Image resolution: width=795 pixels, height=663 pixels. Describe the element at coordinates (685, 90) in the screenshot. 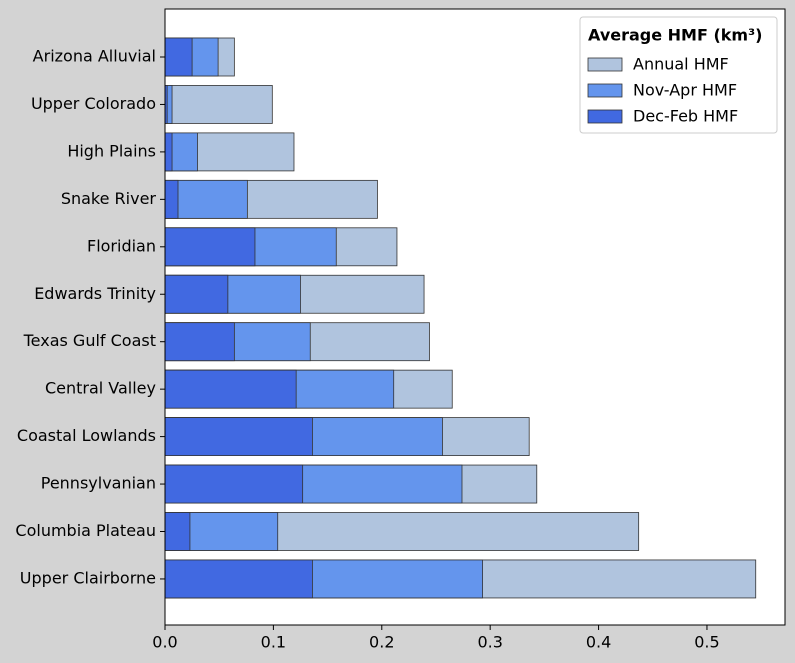

I see `legend-label: Nov-Apr HMF` at that location.